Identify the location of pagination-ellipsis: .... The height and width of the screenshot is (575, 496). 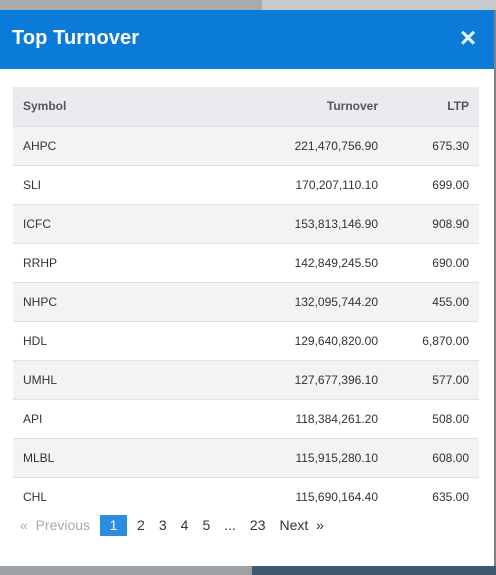
(230, 525).